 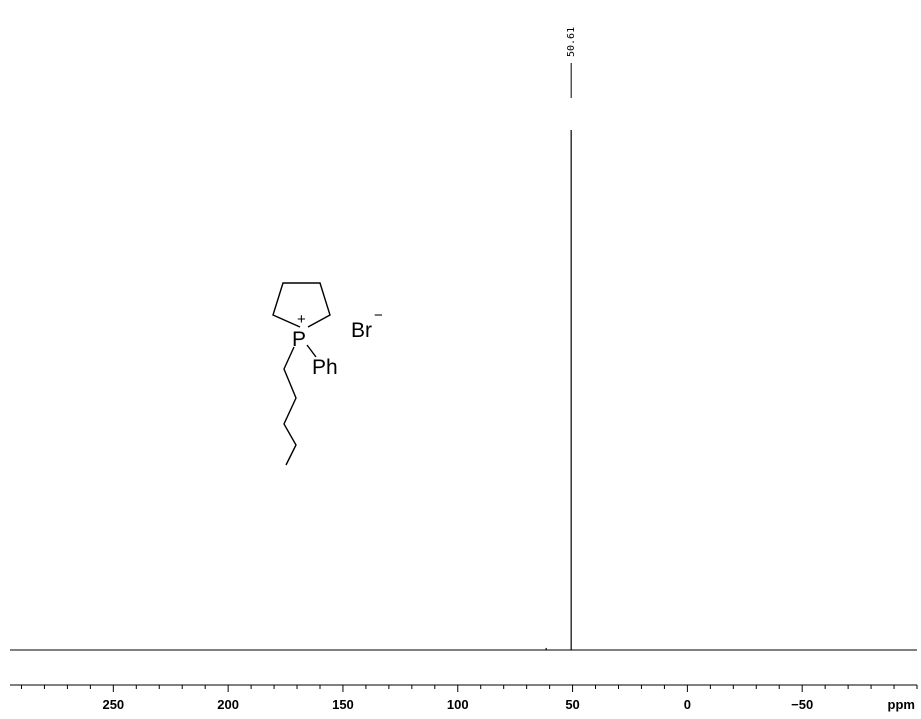 I want to click on butyl-chain, so click(x=290, y=406).